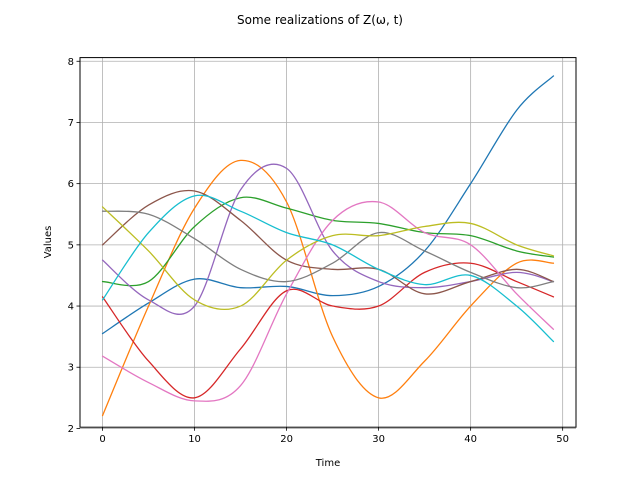  What do you see at coordinates (378, 439) in the screenshot?
I see `x-tick-label: 30` at bounding box center [378, 439].